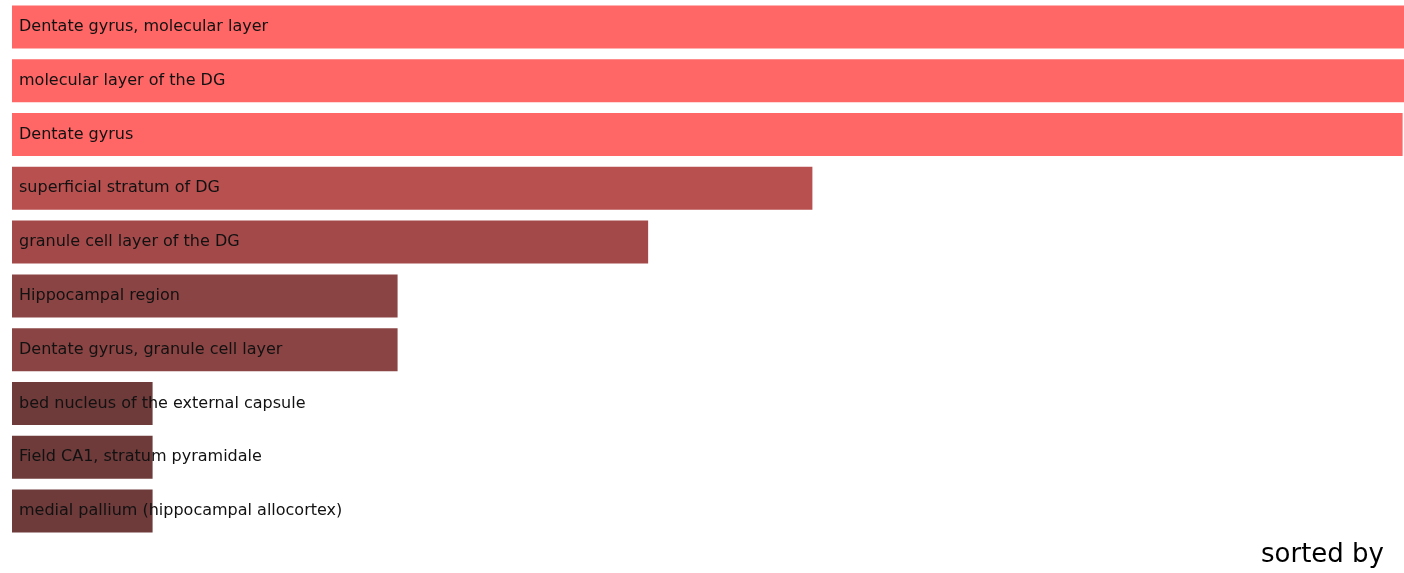 Image resolution: width=1404 pixels, height=573 pixels. I want to click on y-tick-label: Dentate gyrus, granule cell layer, so click(151, 348).